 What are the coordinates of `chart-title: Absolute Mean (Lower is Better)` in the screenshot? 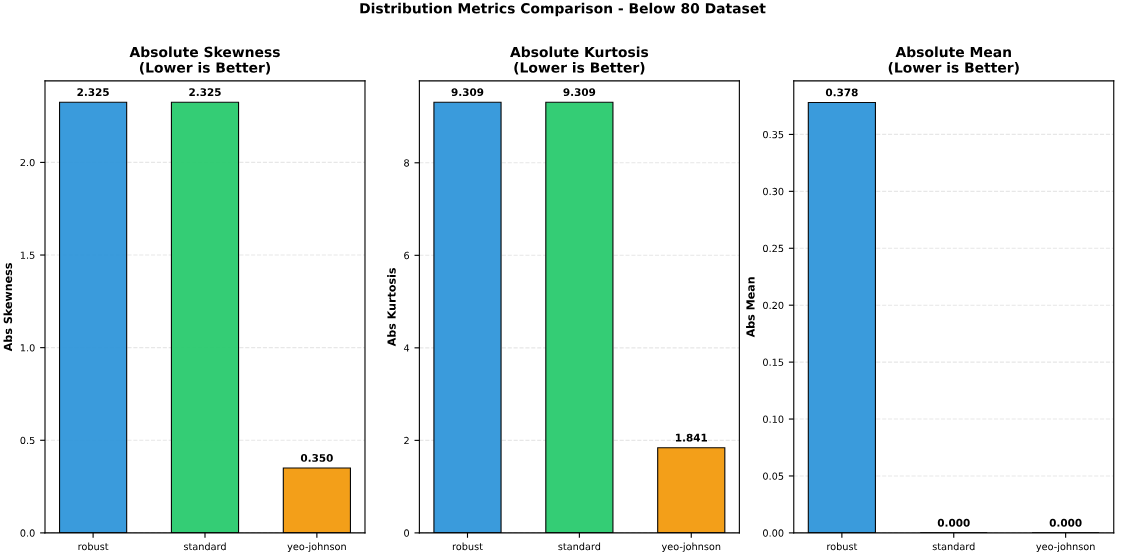 It's located at (953, 60).